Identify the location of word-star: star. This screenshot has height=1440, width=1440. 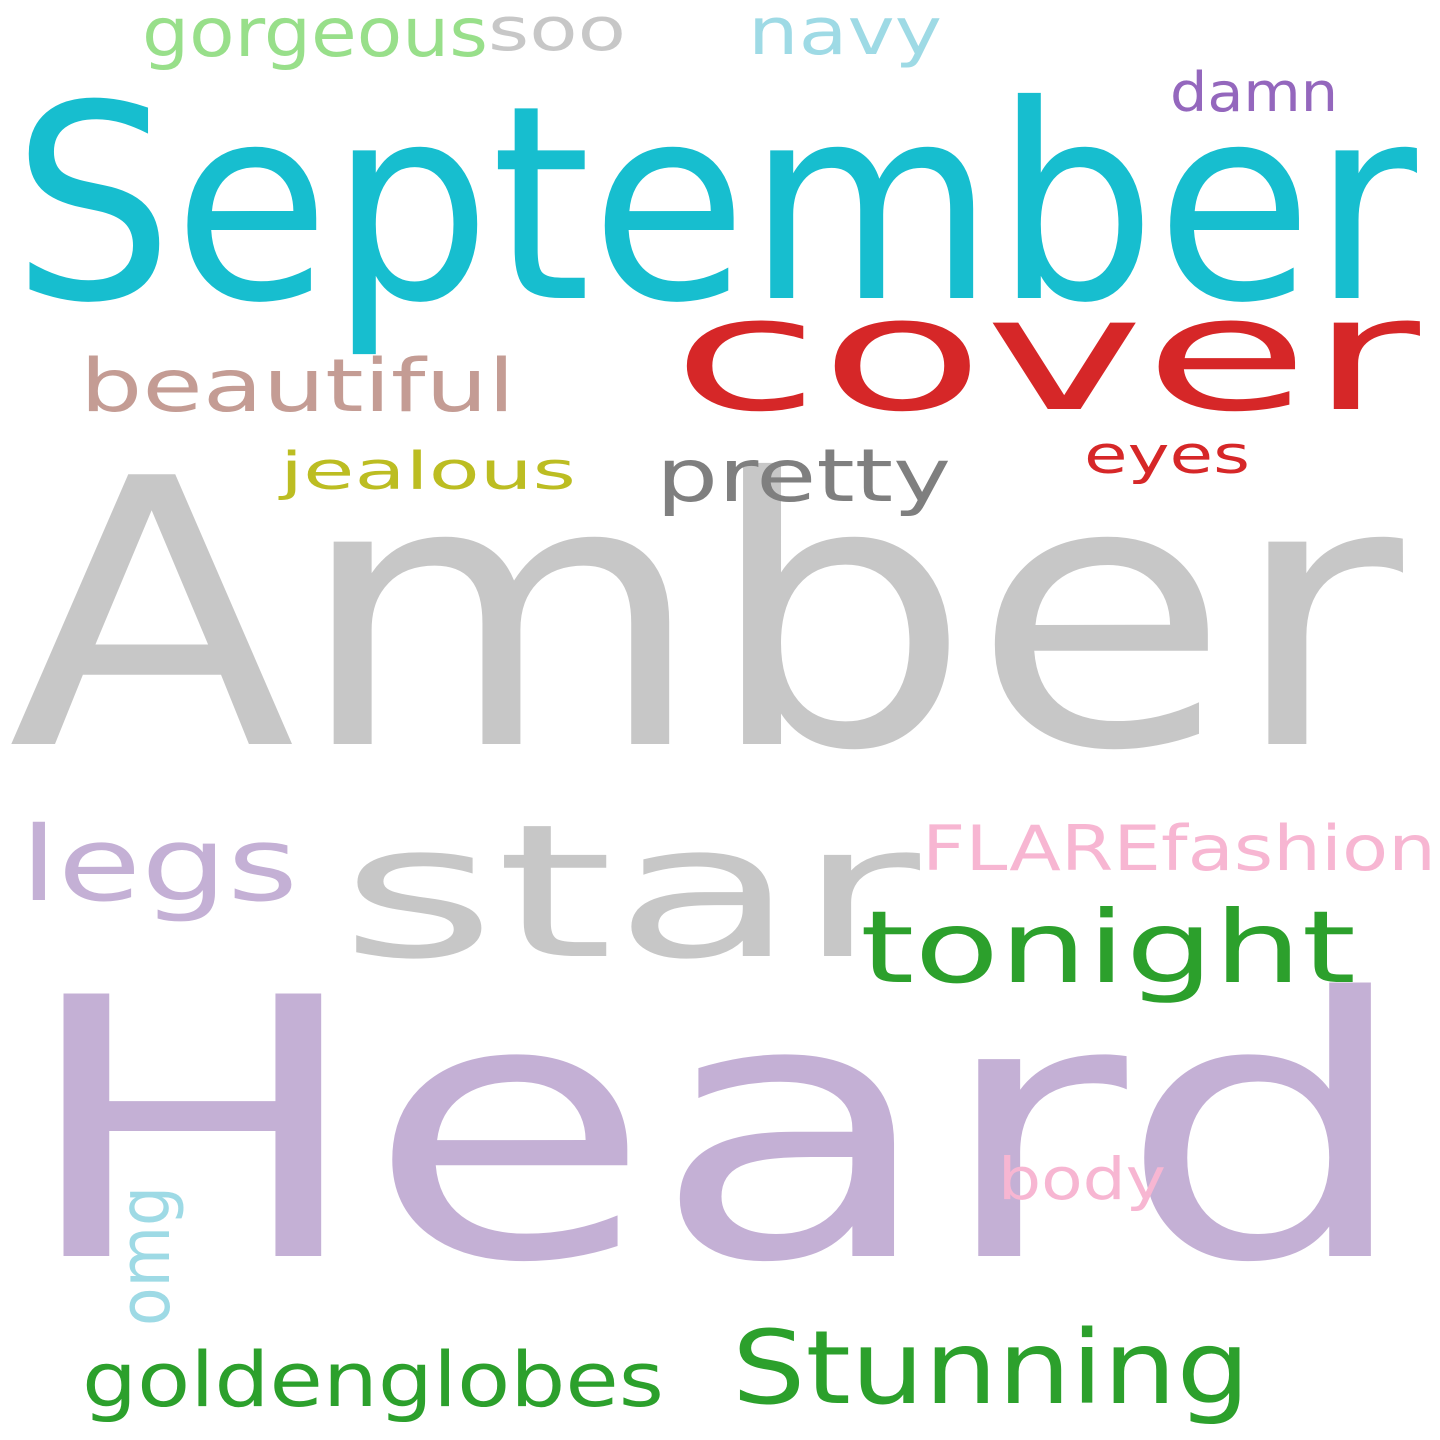
(630, 892).